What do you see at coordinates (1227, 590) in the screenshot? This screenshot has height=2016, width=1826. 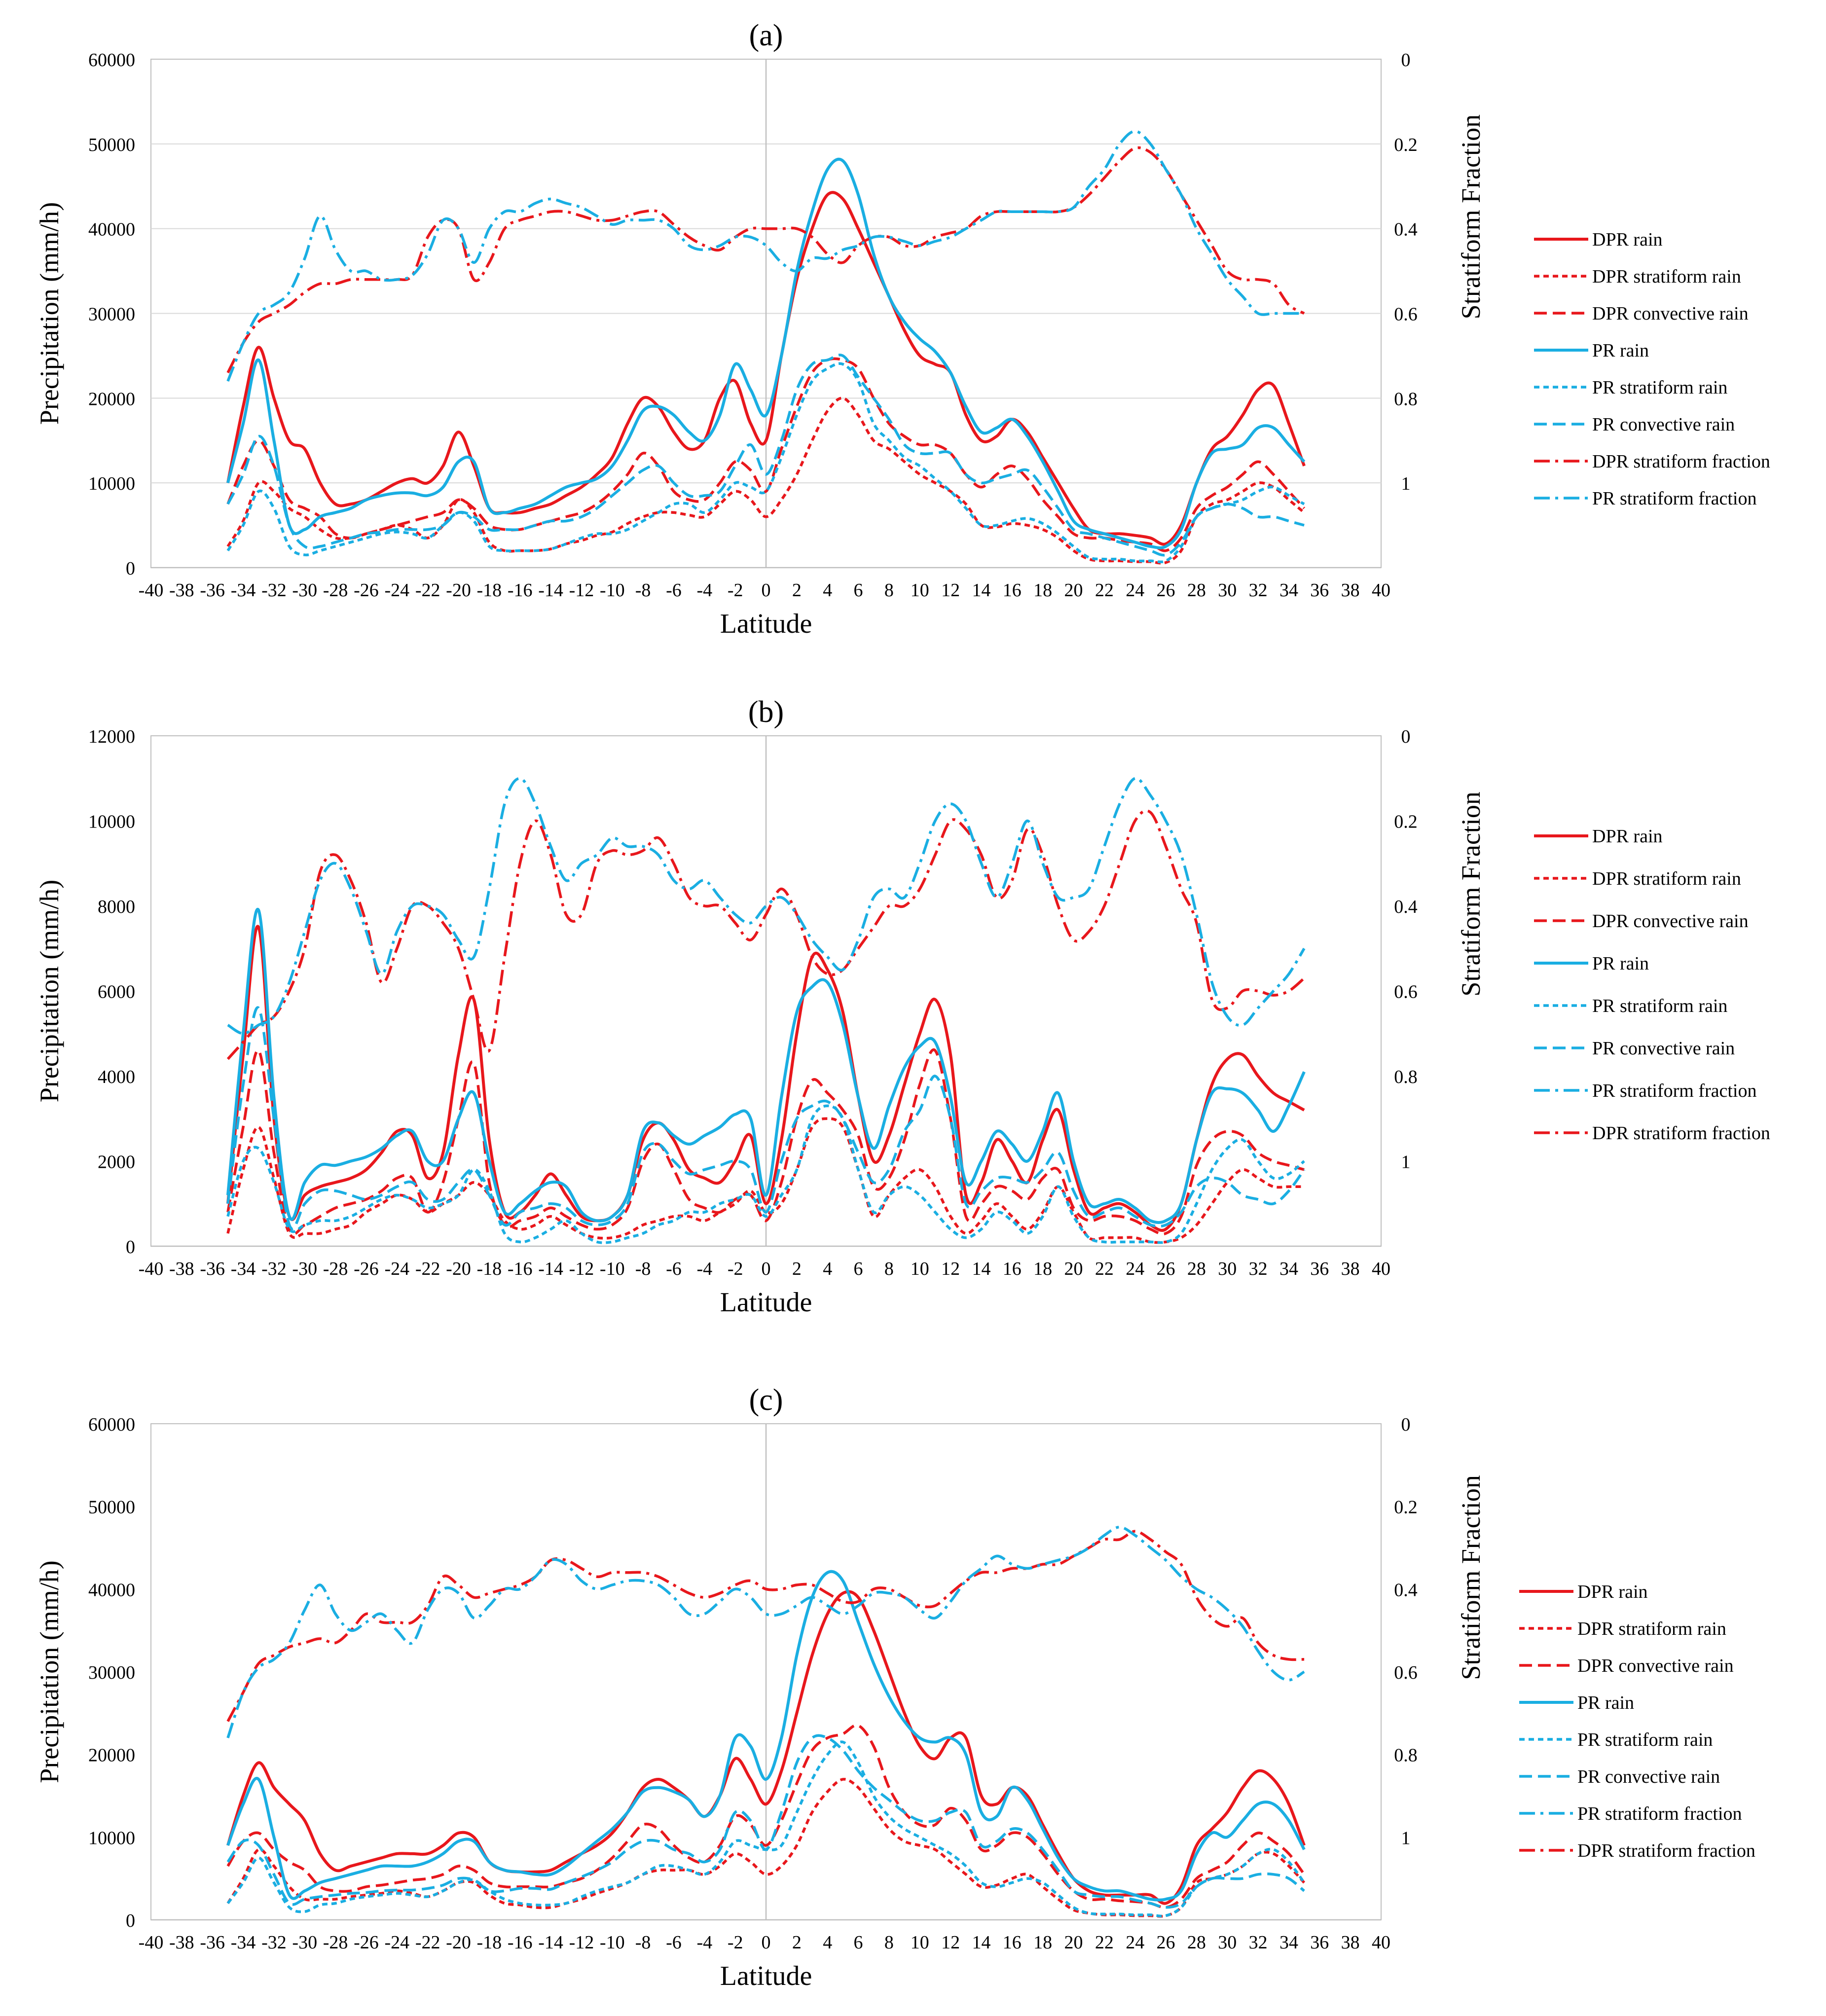 I see `x-tick-label: 30` at bounding box center [1227, 590].